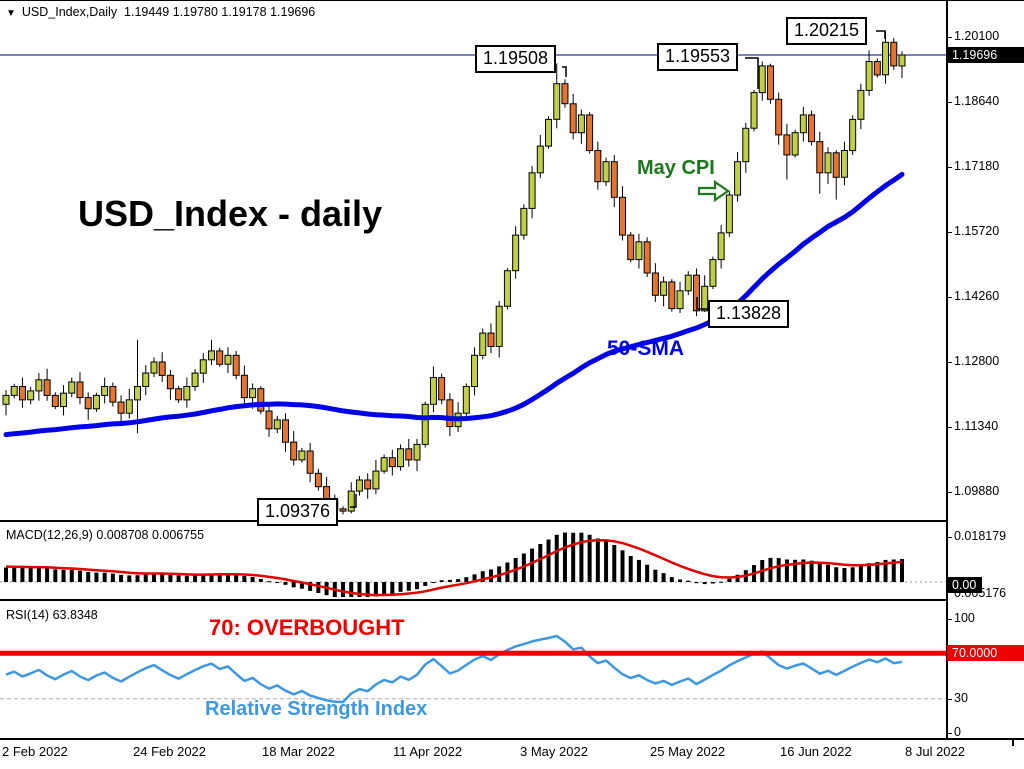 The height and width of the screenshot is (769, 1024). What do you see at coordinates (11, 13) in the screenshot?
I see `symbol-dropdown-icon: ▼` at bounding box center [11, 13].